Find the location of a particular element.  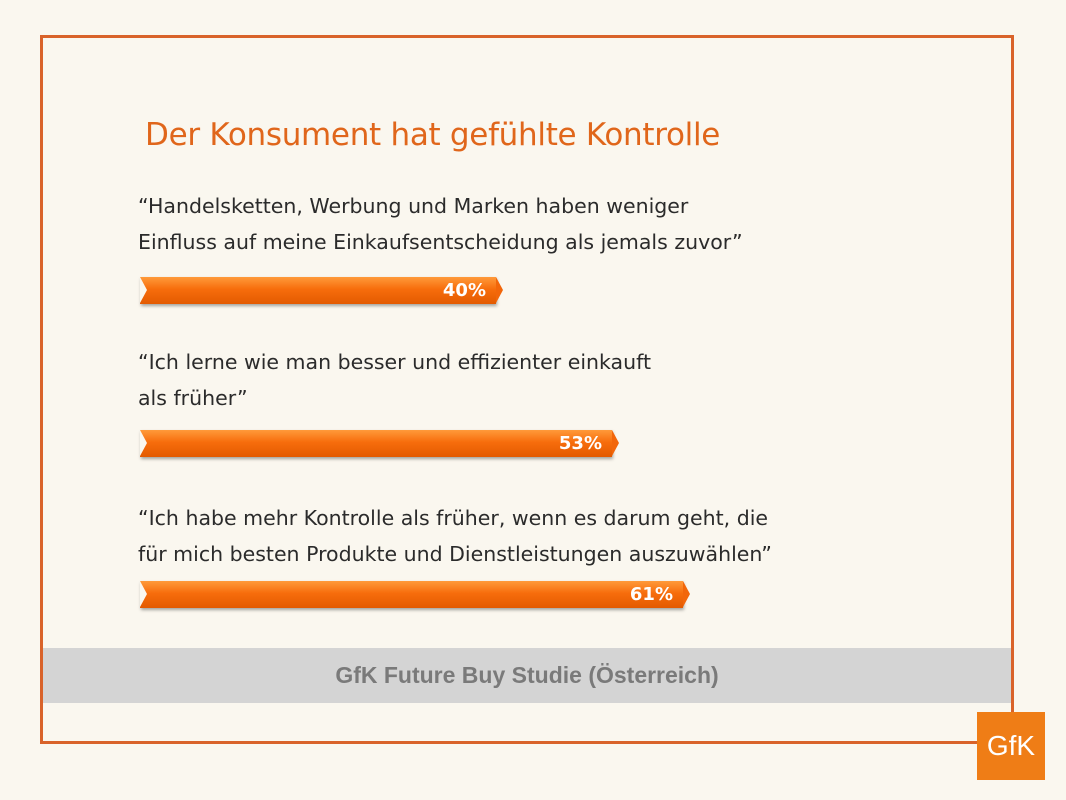

footer-band: GfK Future Buy Studie (Österreich) is located at coordinates (527, 675).